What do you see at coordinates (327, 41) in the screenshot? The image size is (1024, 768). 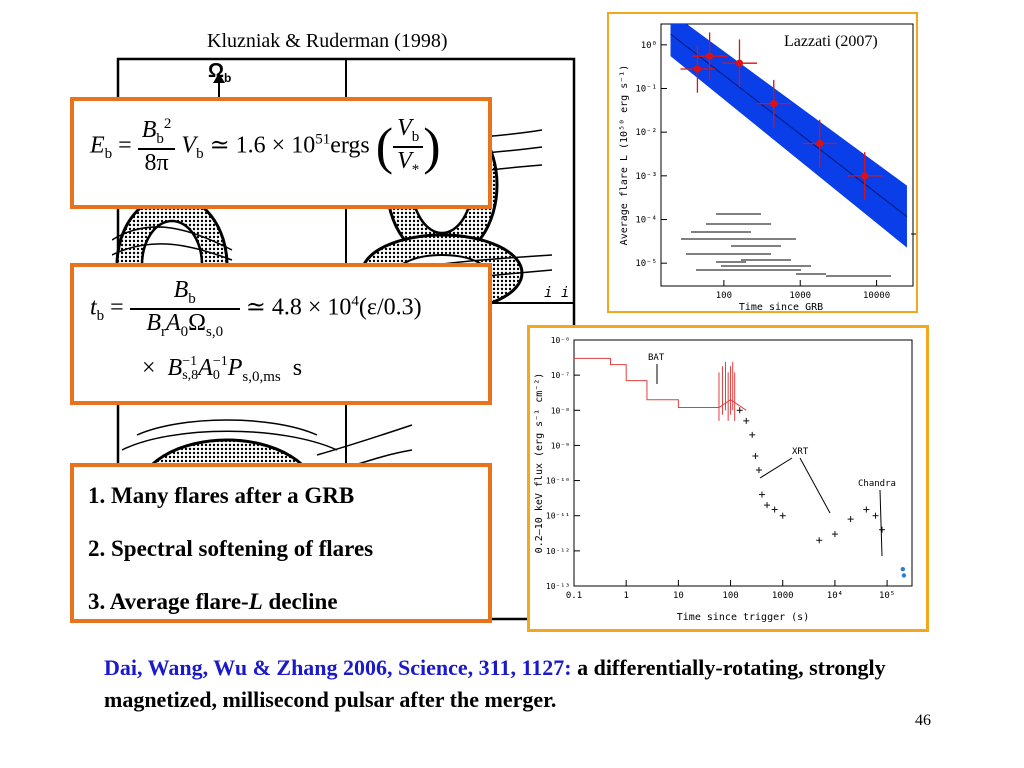 I see `left-figure-caption: Kluzniak & Ruderman (1998)` at bounding box center [327, 41].